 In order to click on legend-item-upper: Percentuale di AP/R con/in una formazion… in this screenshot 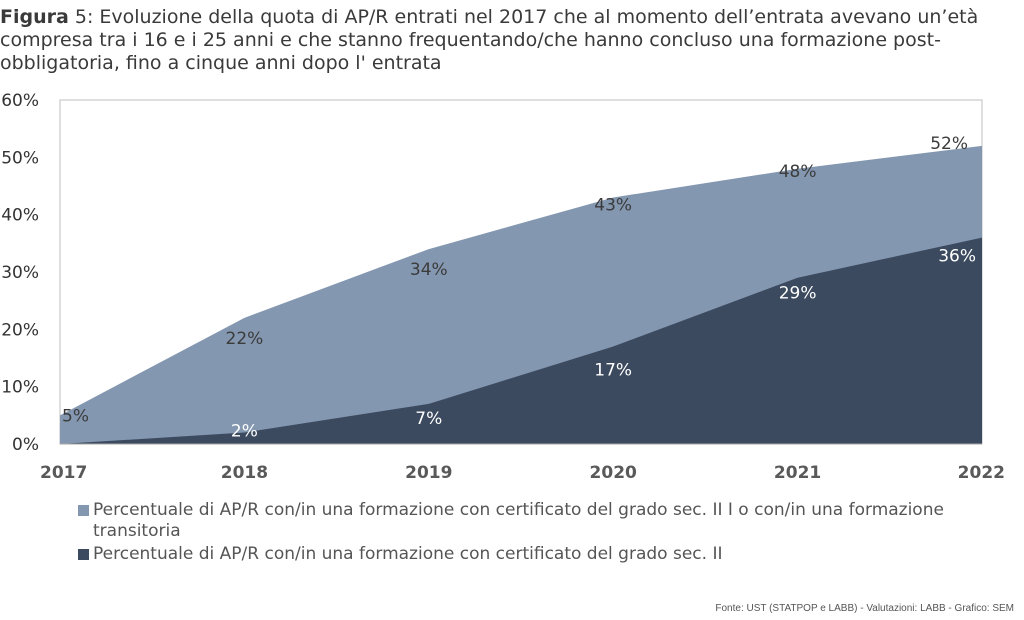, I will do `click(538, 521)`.